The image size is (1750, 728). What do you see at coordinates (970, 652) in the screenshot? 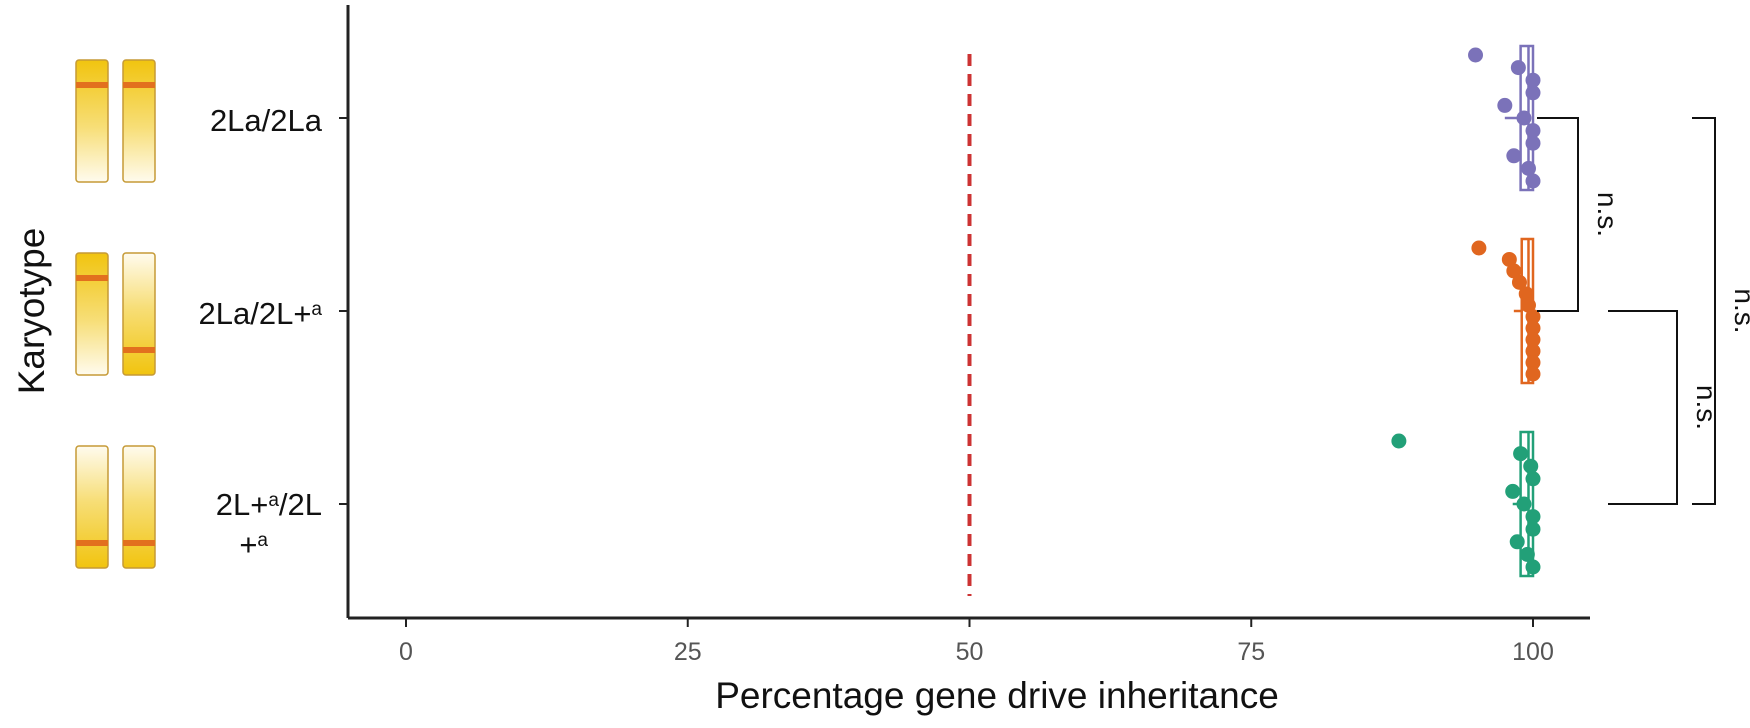
I see `x-tick-label: 50` at bounding box center [970, 652].